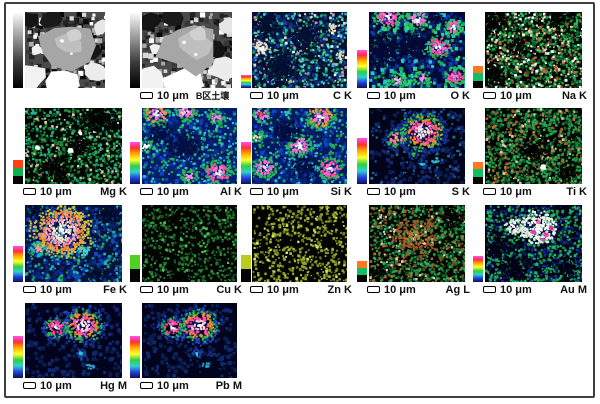 This screenshot has height=404, width=600. I want to click on panel-caption: 10 μm Zn K, so click(301, 289).